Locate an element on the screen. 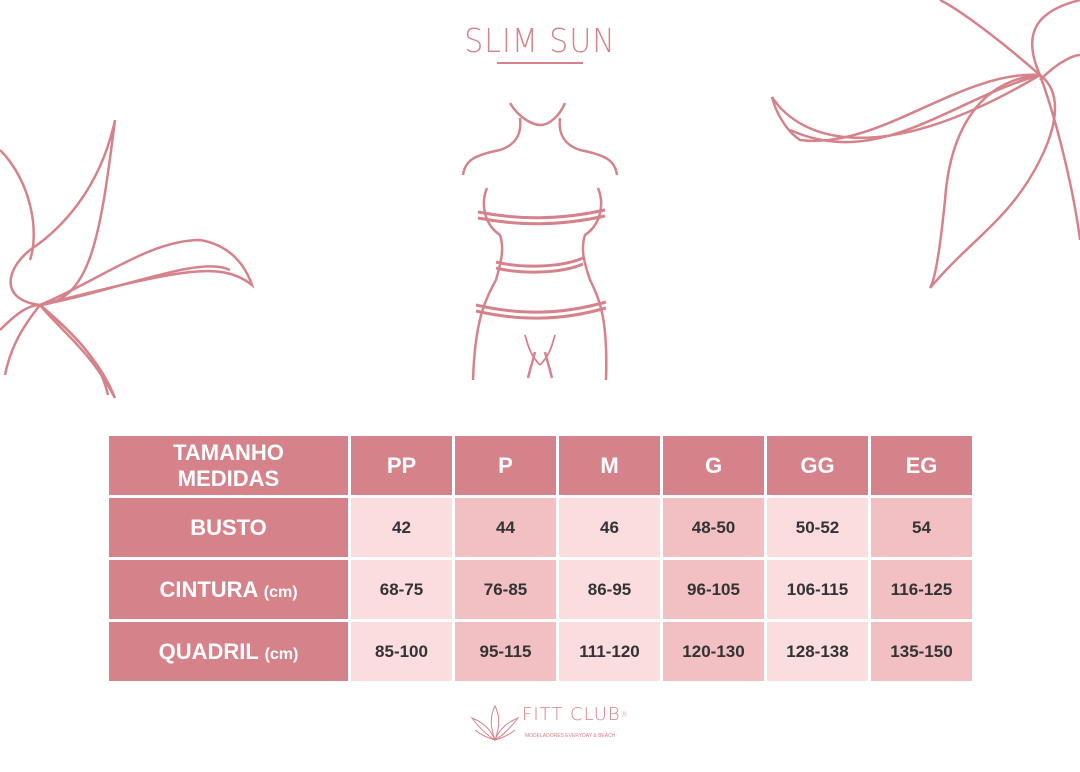 The height and width of the screenshot is (772, 1080). table-cell: 106-115 is located at coordinates (817, 589).